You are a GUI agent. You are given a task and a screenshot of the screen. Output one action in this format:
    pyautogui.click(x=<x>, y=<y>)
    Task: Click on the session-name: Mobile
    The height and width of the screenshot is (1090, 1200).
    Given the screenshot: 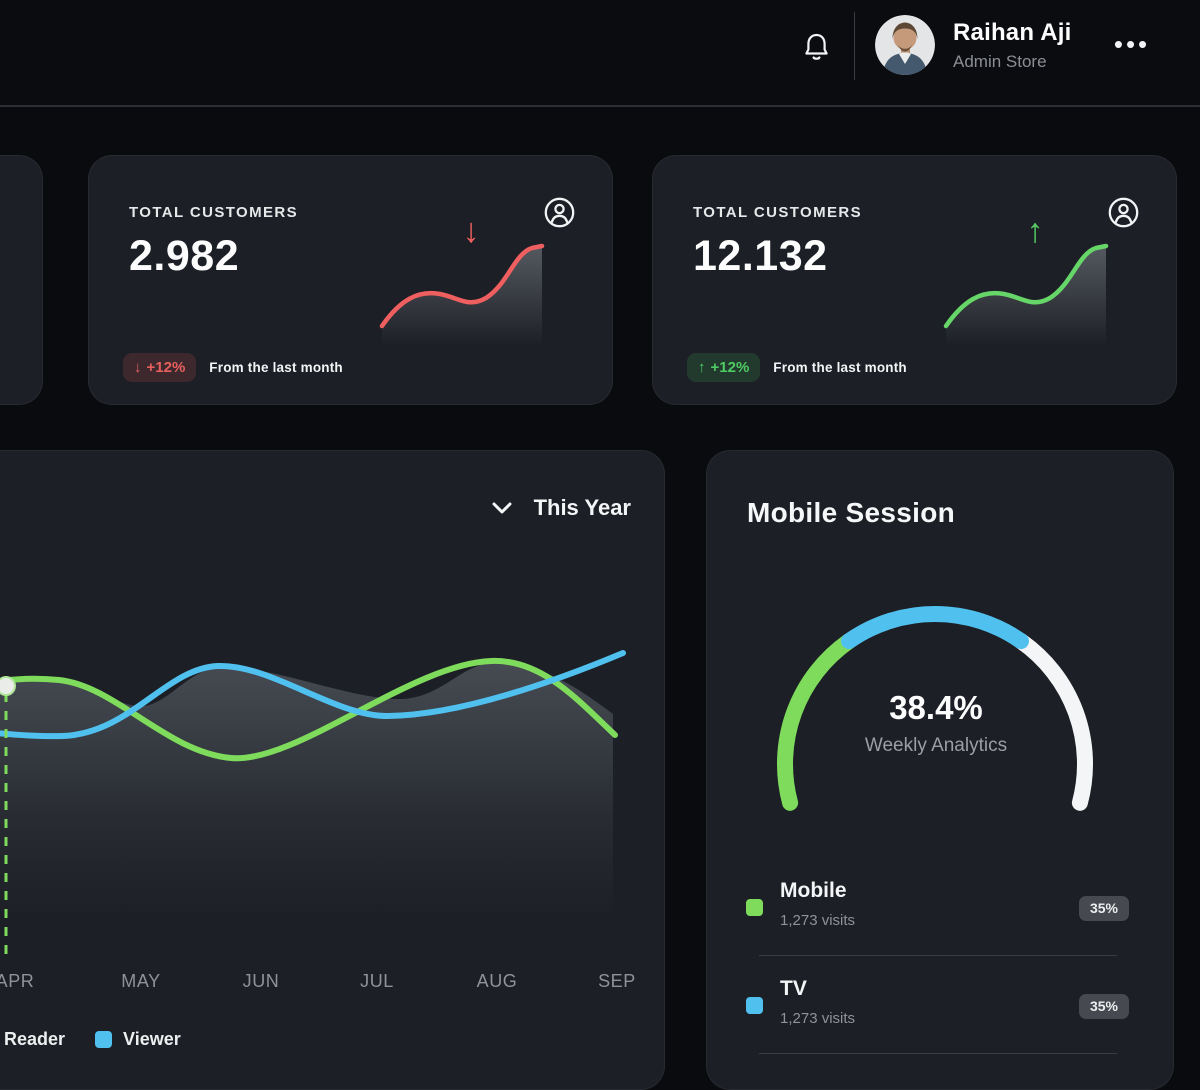 What is the action you would take?
    pyautogui.click(x=813, y=890)
    